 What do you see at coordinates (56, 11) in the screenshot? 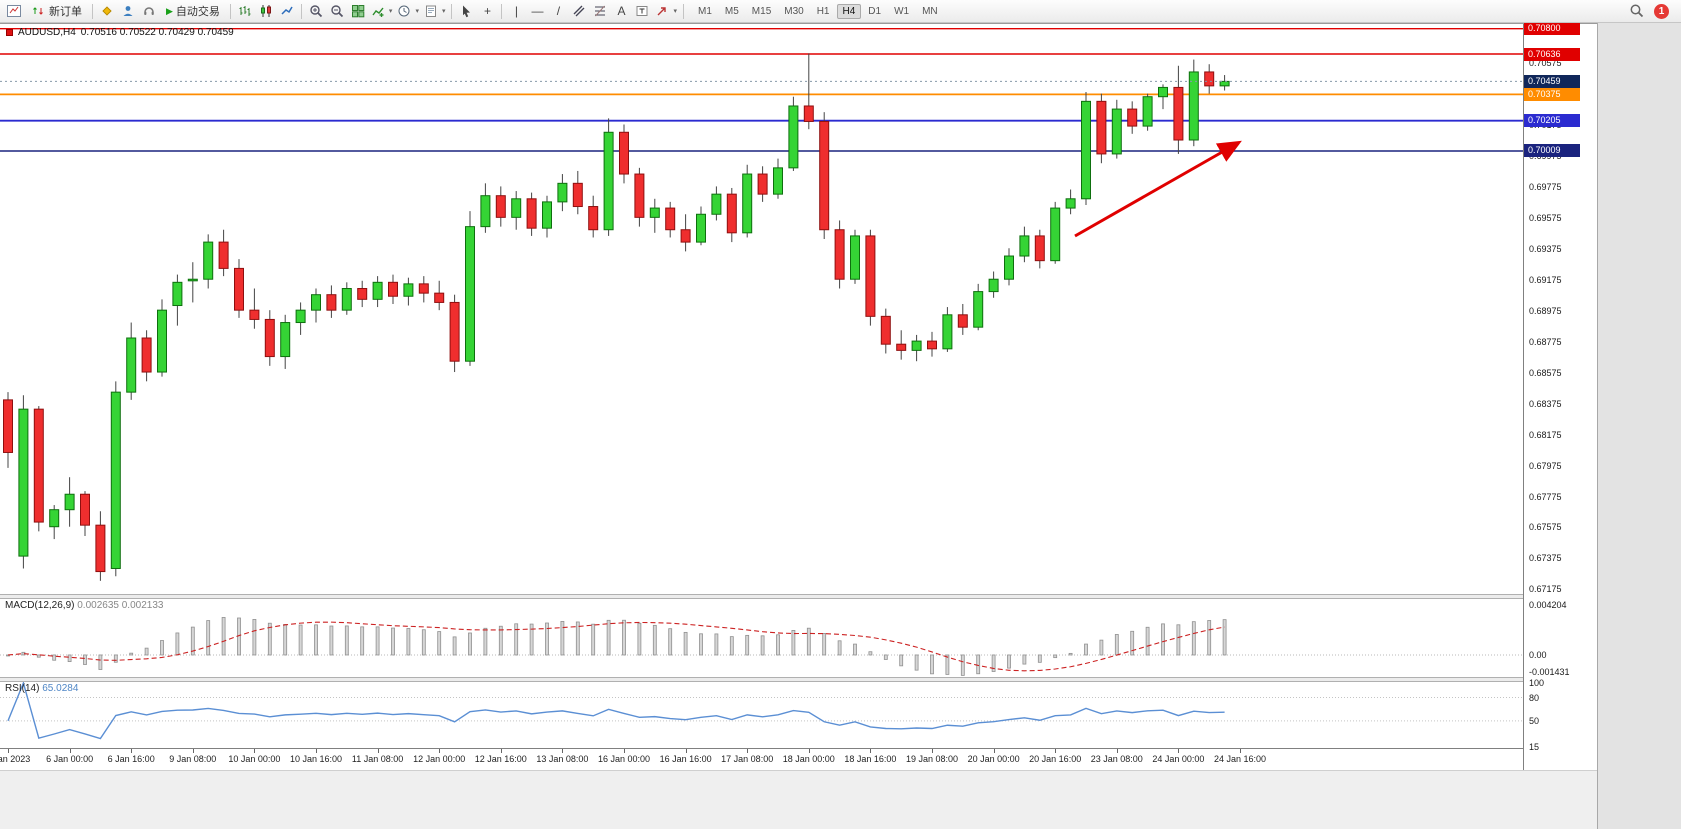
I see `new-order-button: 新订单` at bounding box center [56, 11].